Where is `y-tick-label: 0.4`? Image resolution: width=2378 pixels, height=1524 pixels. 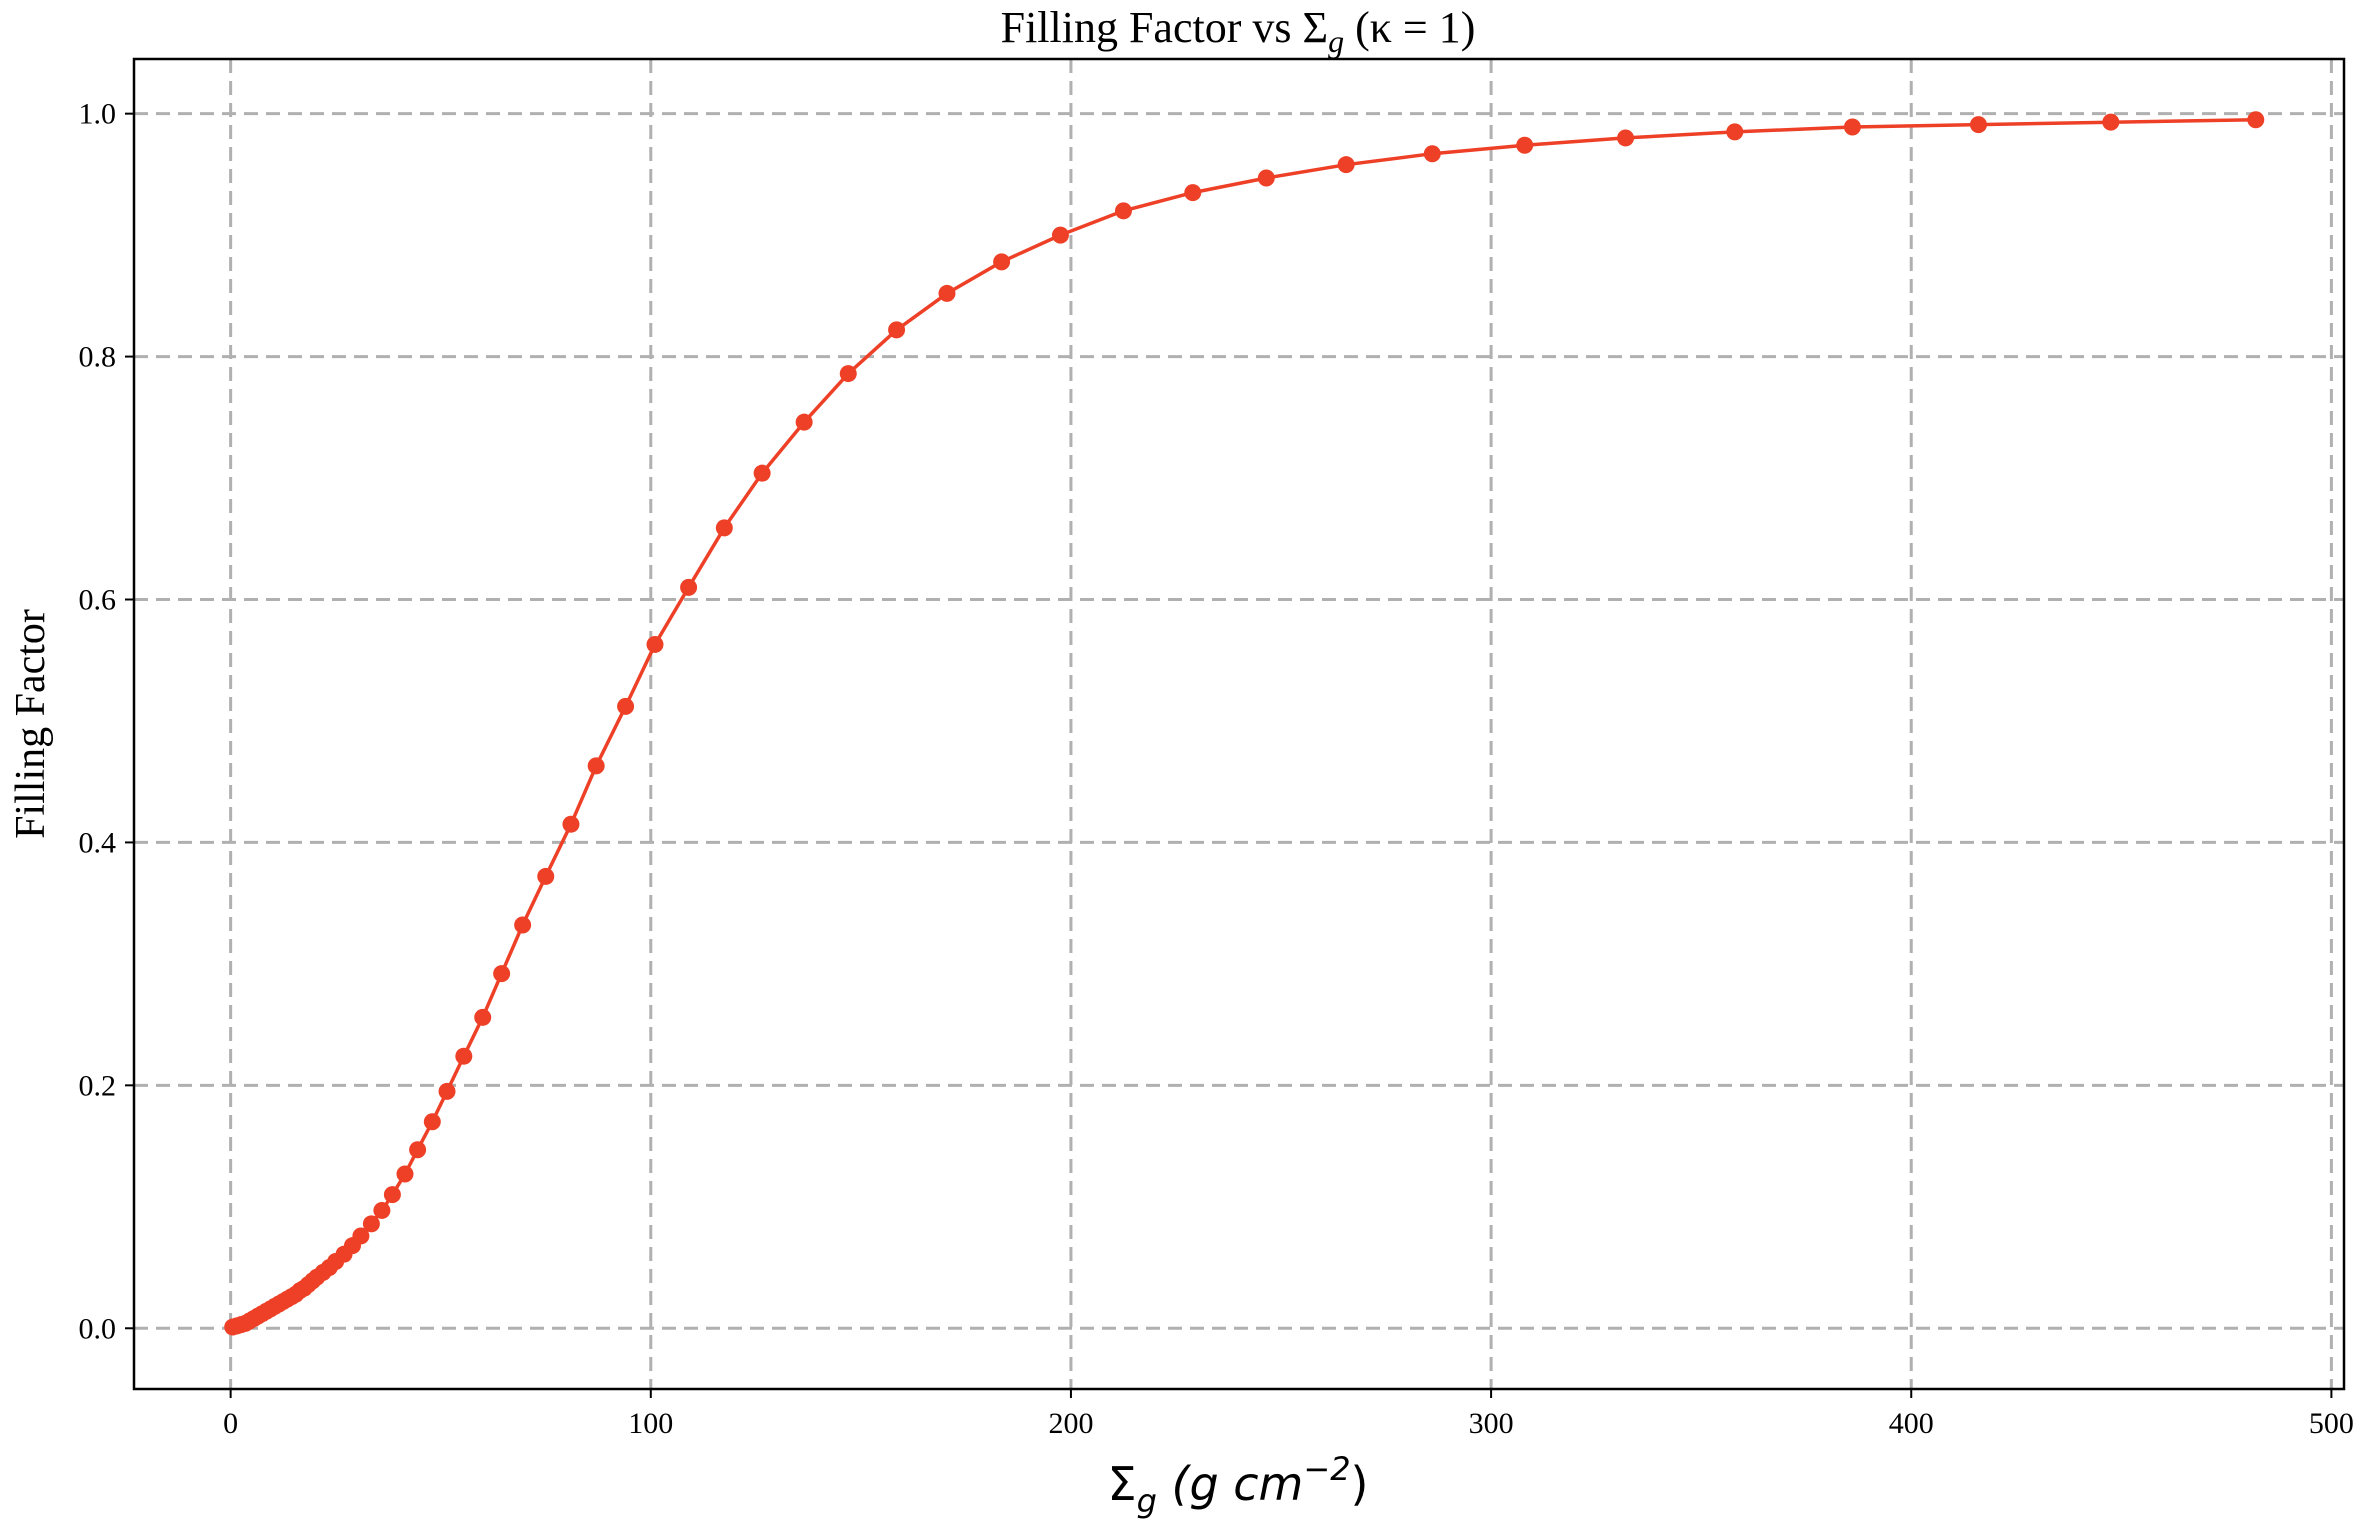
y-tick-label: 0.4 is located at coordinates (98, 842).